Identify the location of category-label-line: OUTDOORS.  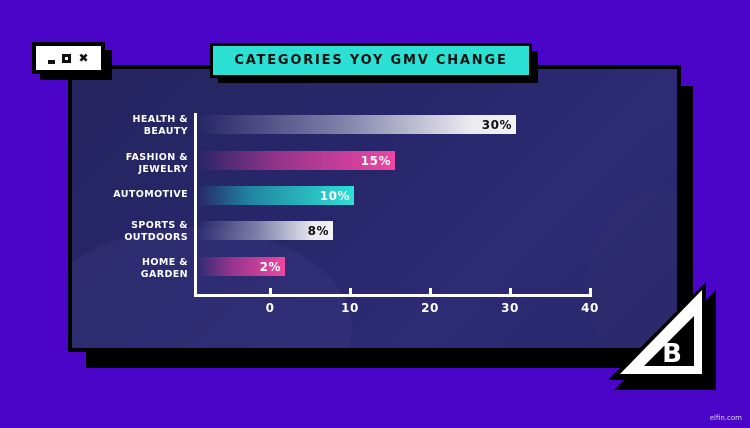
(156, 237).